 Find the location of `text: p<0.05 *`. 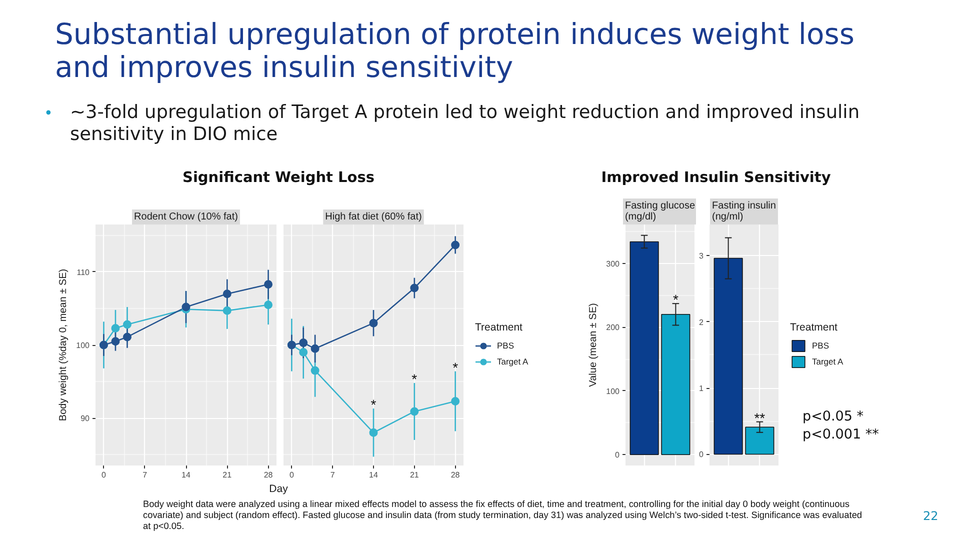

text: p<0.05 * is located at coordinates (833, 416).